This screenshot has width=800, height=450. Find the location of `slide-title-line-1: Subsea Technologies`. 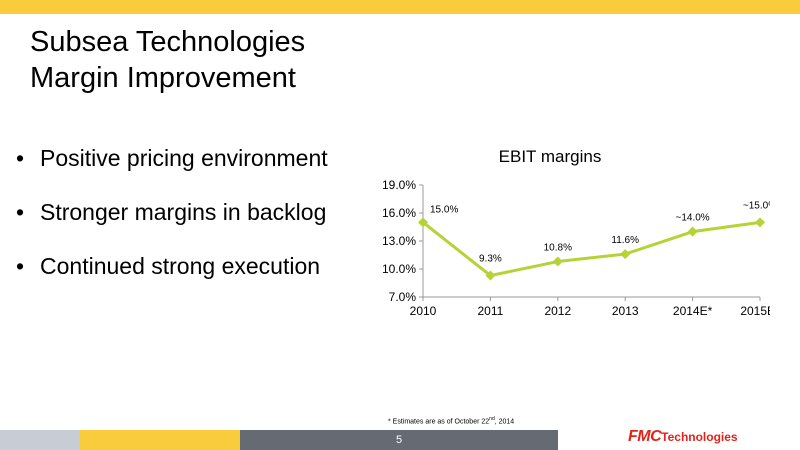

slide-title-line-1: Subsea Technologies is located at coordinates (168, 42).